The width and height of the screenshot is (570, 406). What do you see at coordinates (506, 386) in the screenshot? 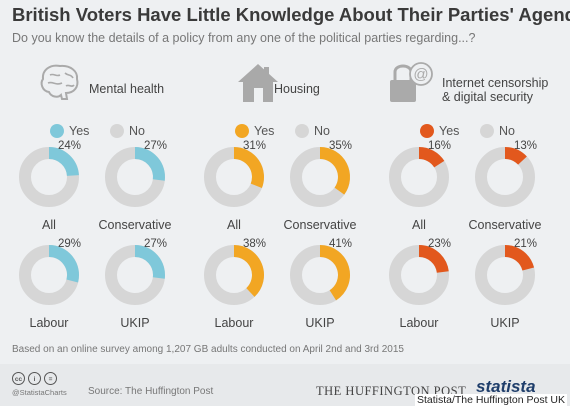
I see `statista-logo: statista` at bounding box center [506, 386].